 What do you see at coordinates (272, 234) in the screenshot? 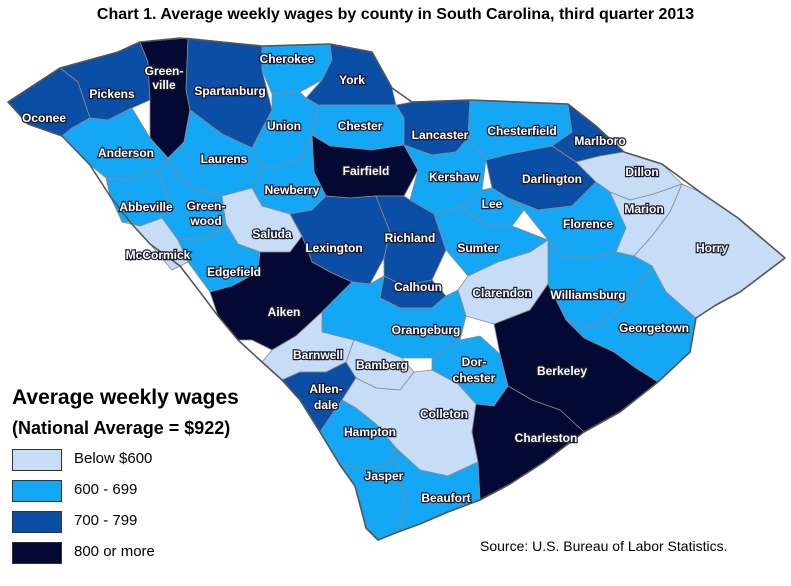
I see `county-label-saluda: Saluda` at bounding box center [272, 234].